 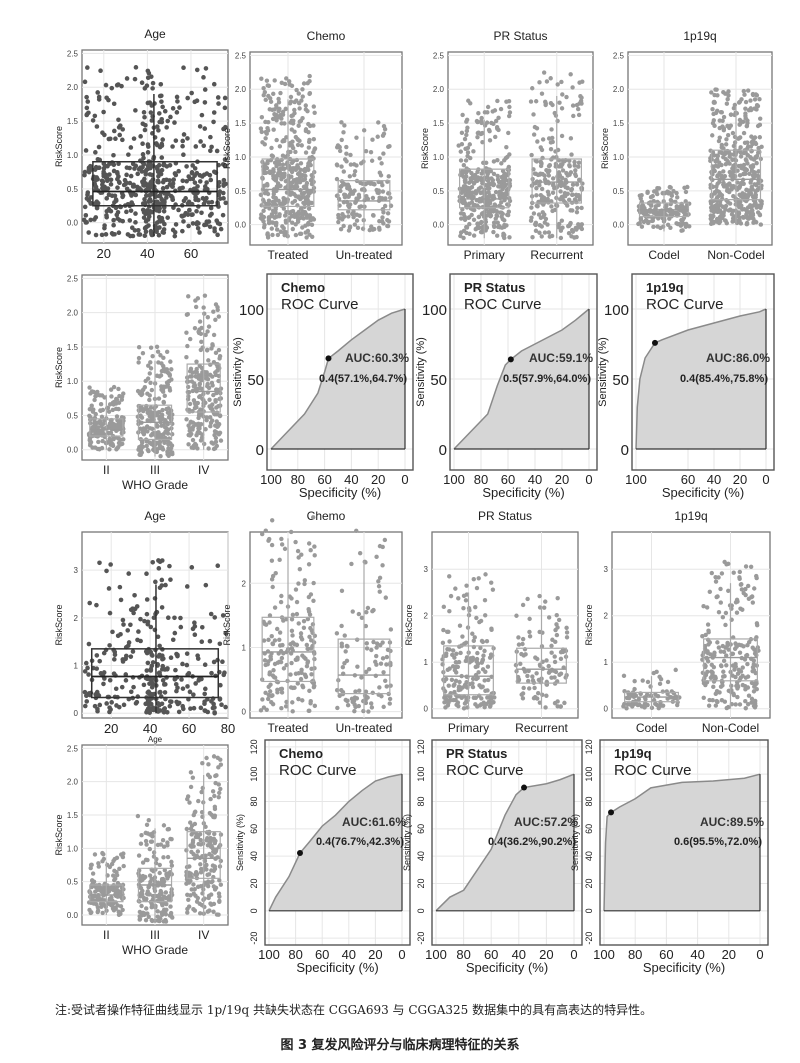 What do you see at coordinates (505, 516) in the screenshot?
I see `panel-title: PR Status` at bounding box center [505, 516].